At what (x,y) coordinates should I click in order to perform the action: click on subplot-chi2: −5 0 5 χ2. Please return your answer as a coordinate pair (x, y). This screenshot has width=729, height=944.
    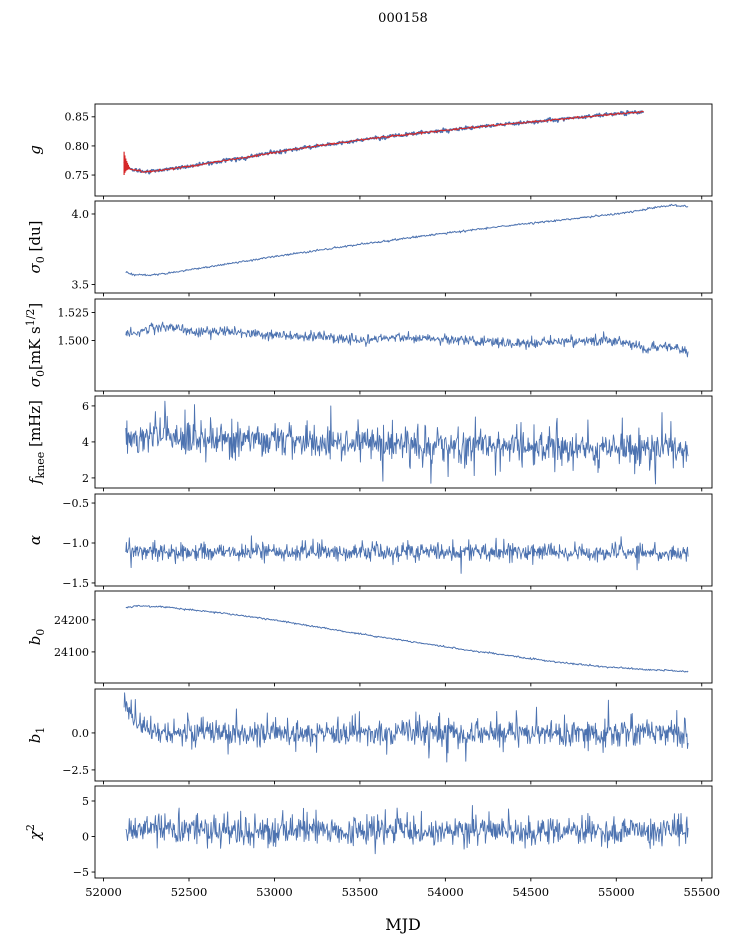
    Looking at the image, I should click on (368, 833).